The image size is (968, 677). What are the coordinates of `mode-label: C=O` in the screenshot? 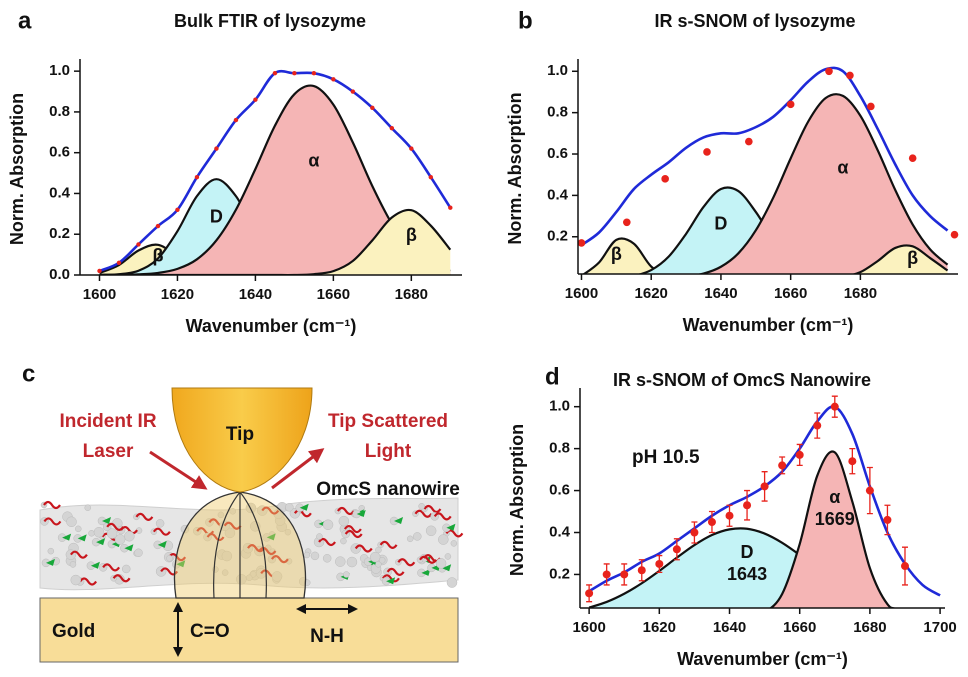 It's located at (210, 631).